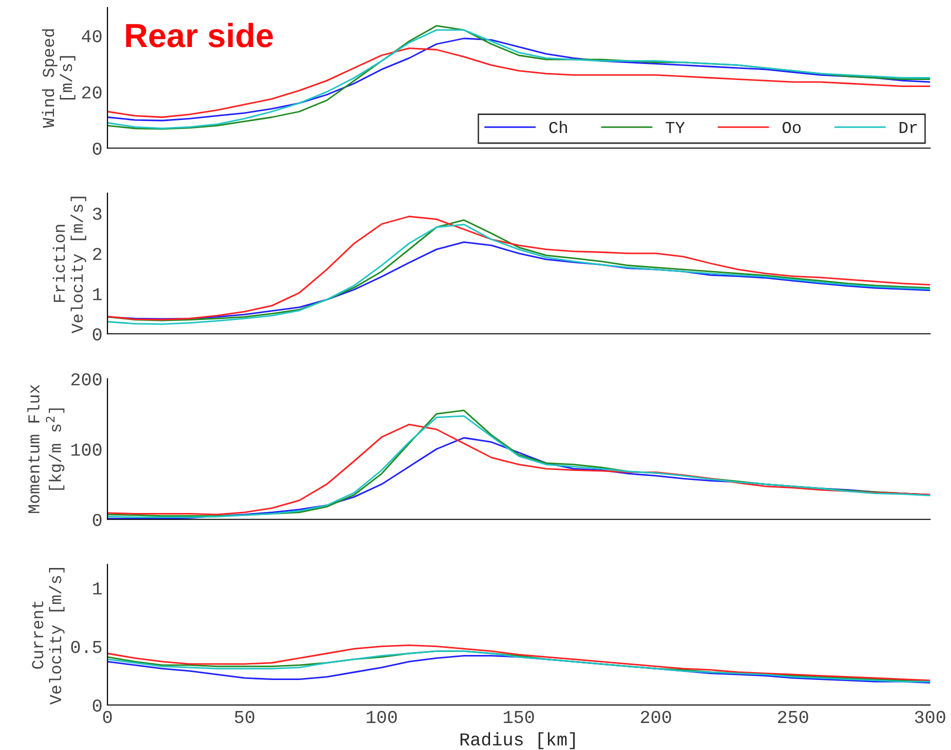  I want to click on x-axis-title: Radius [km], so click(517, 741).